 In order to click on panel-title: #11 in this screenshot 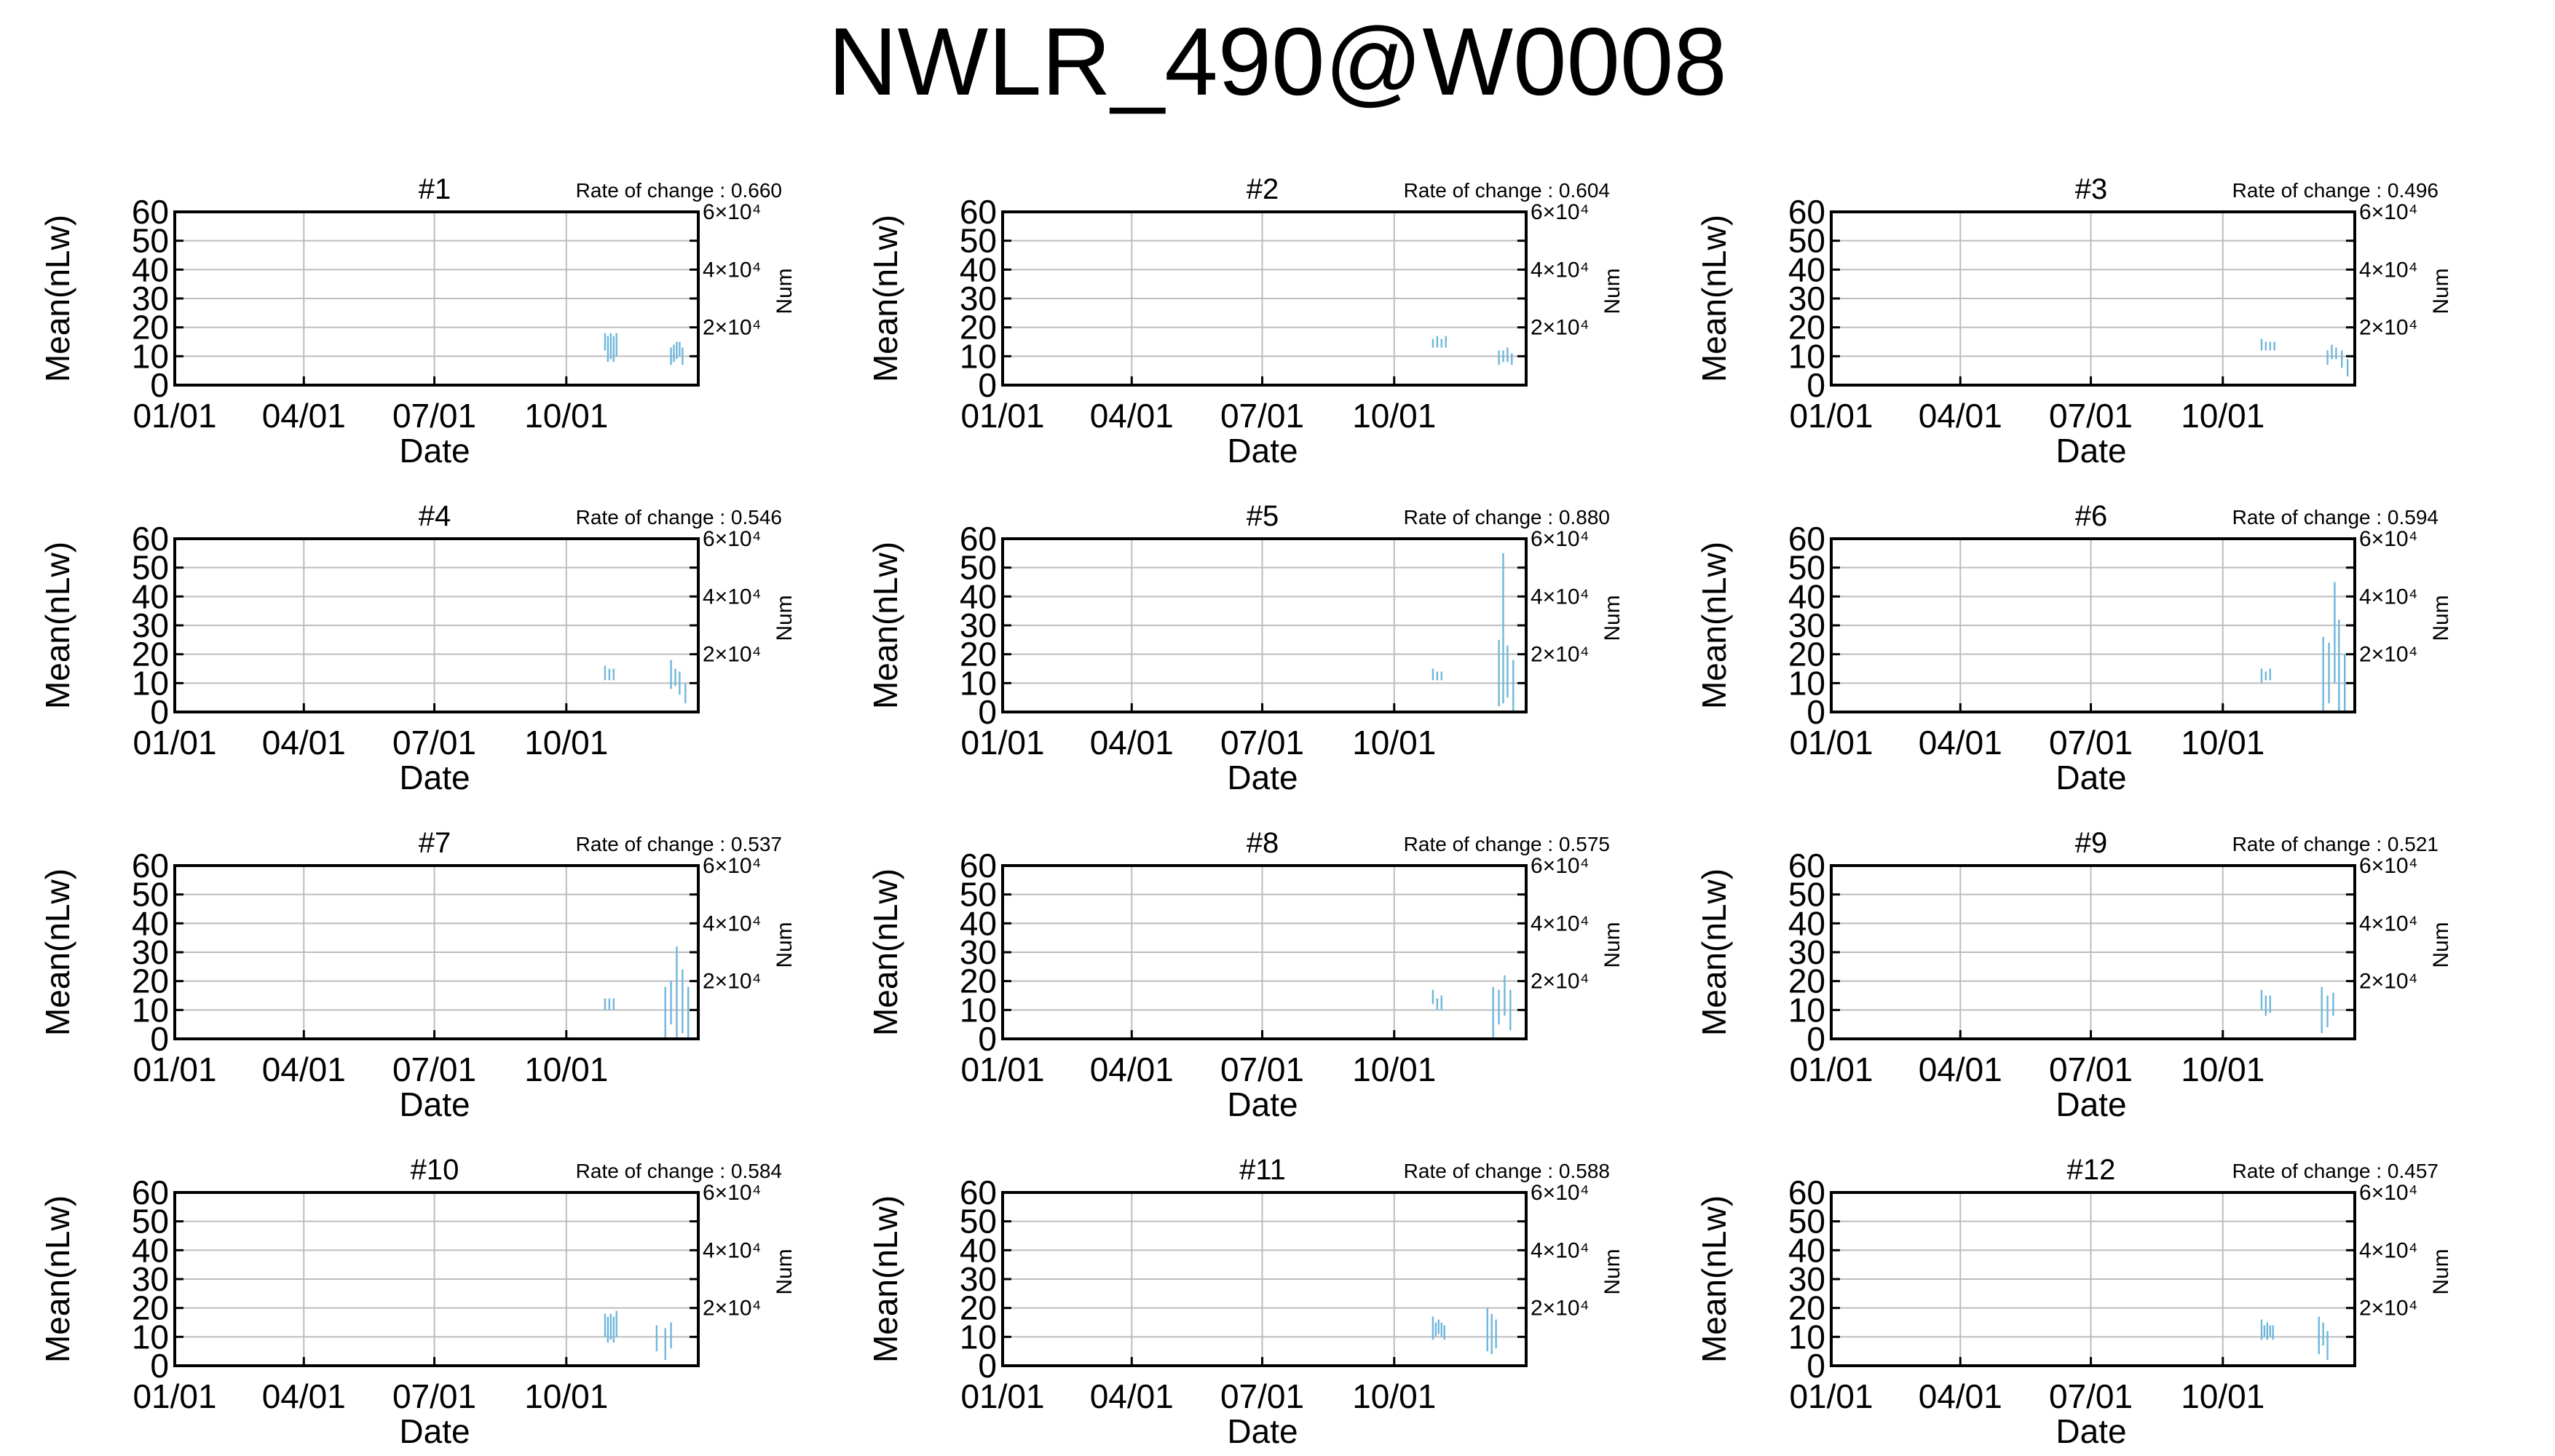, I will do `click(1262, 1170)`.